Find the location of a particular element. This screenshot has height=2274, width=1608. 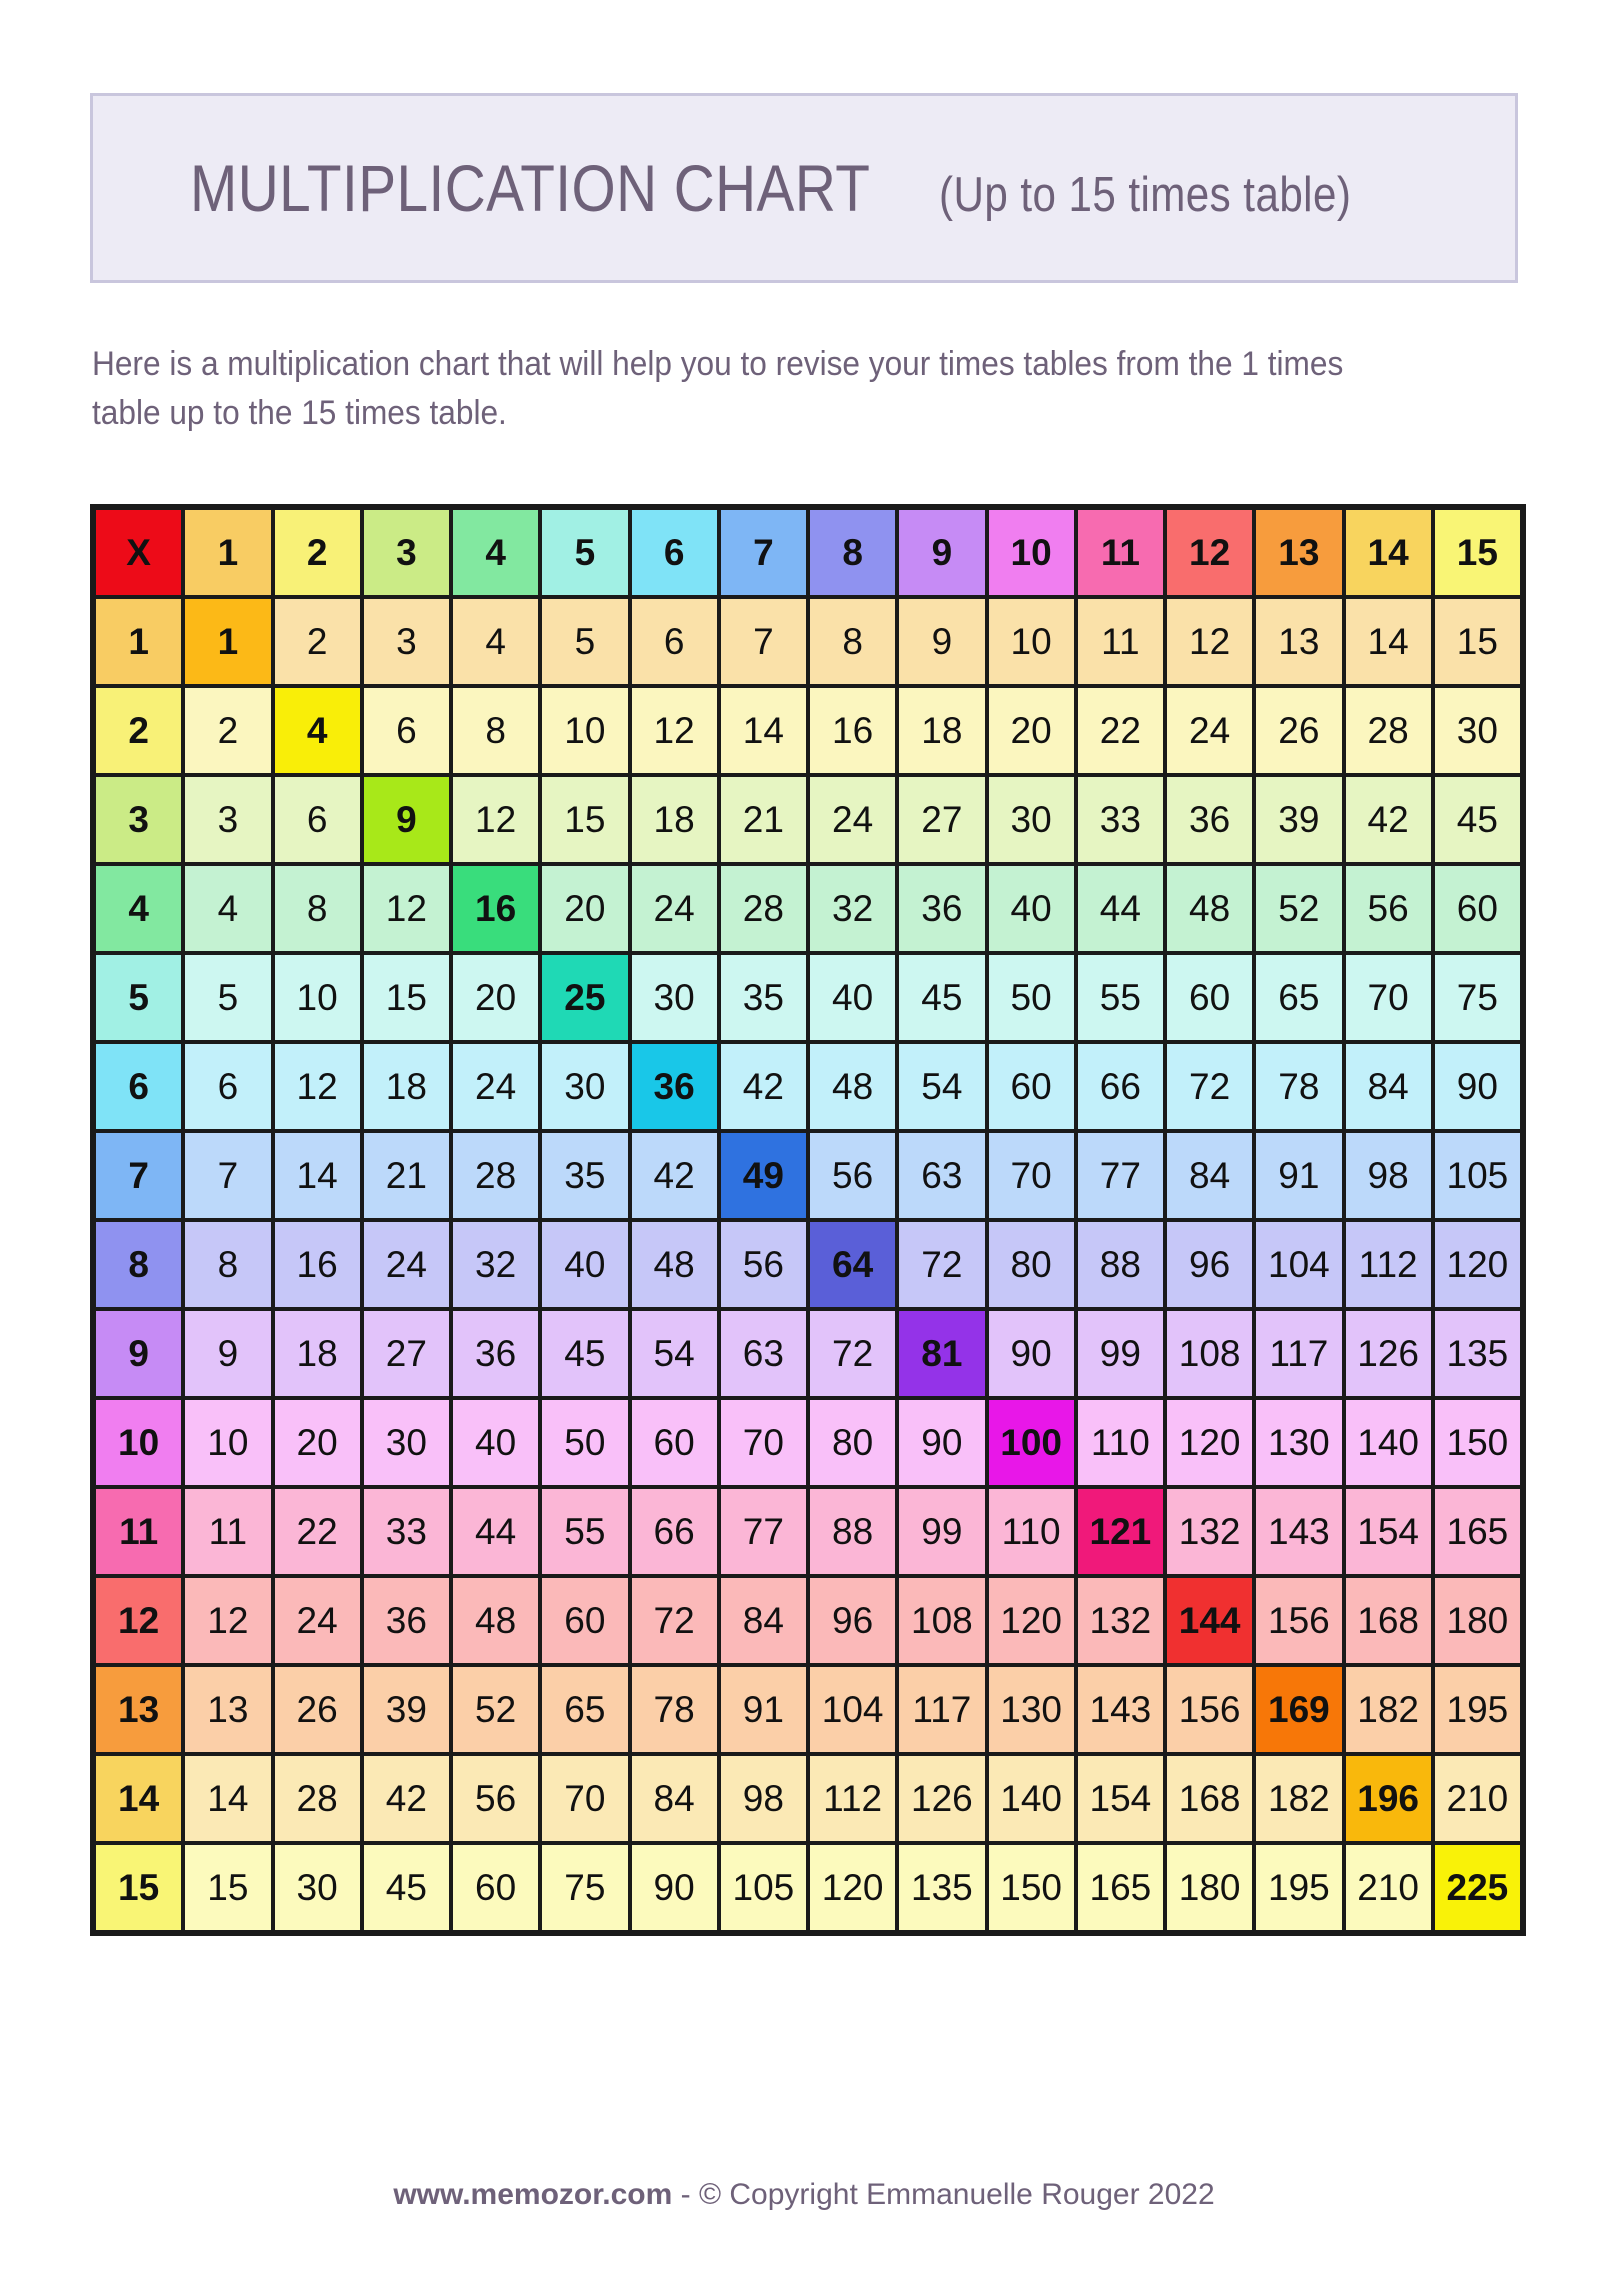

product-cell-6x5: 30 is located at coordinates (585, 1086).